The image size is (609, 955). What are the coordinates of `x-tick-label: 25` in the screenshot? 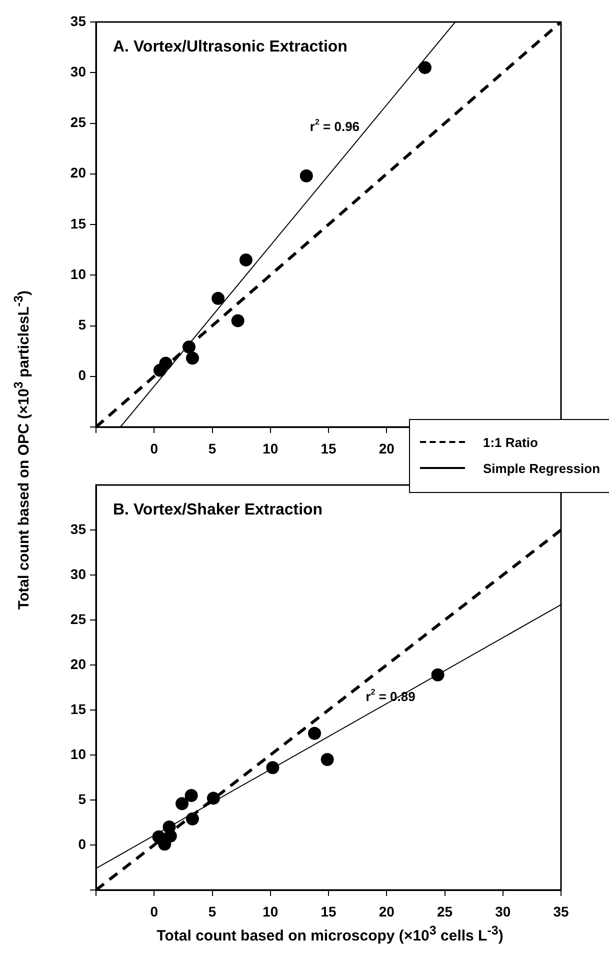 It's located at (444, 911).